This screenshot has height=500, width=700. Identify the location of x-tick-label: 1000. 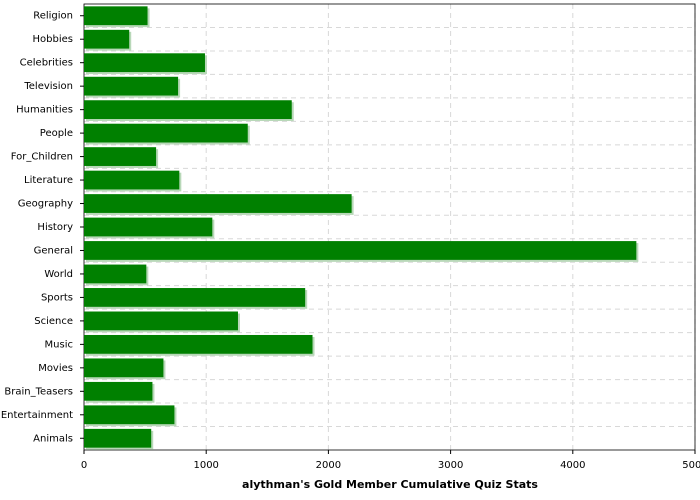
(205, 465).